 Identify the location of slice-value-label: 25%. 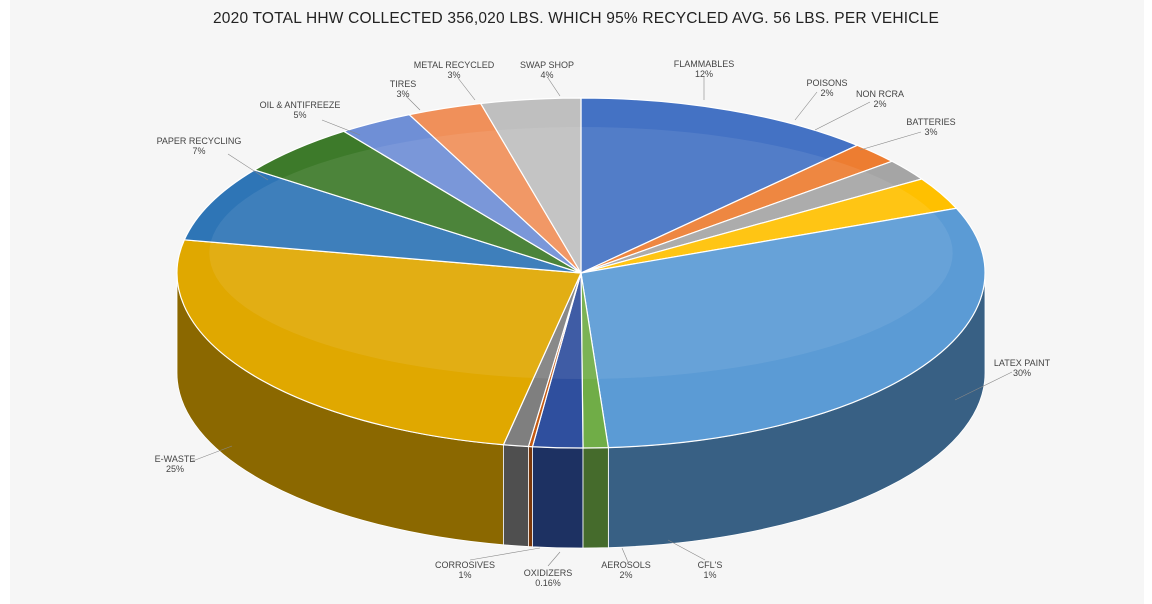
(175, 469).